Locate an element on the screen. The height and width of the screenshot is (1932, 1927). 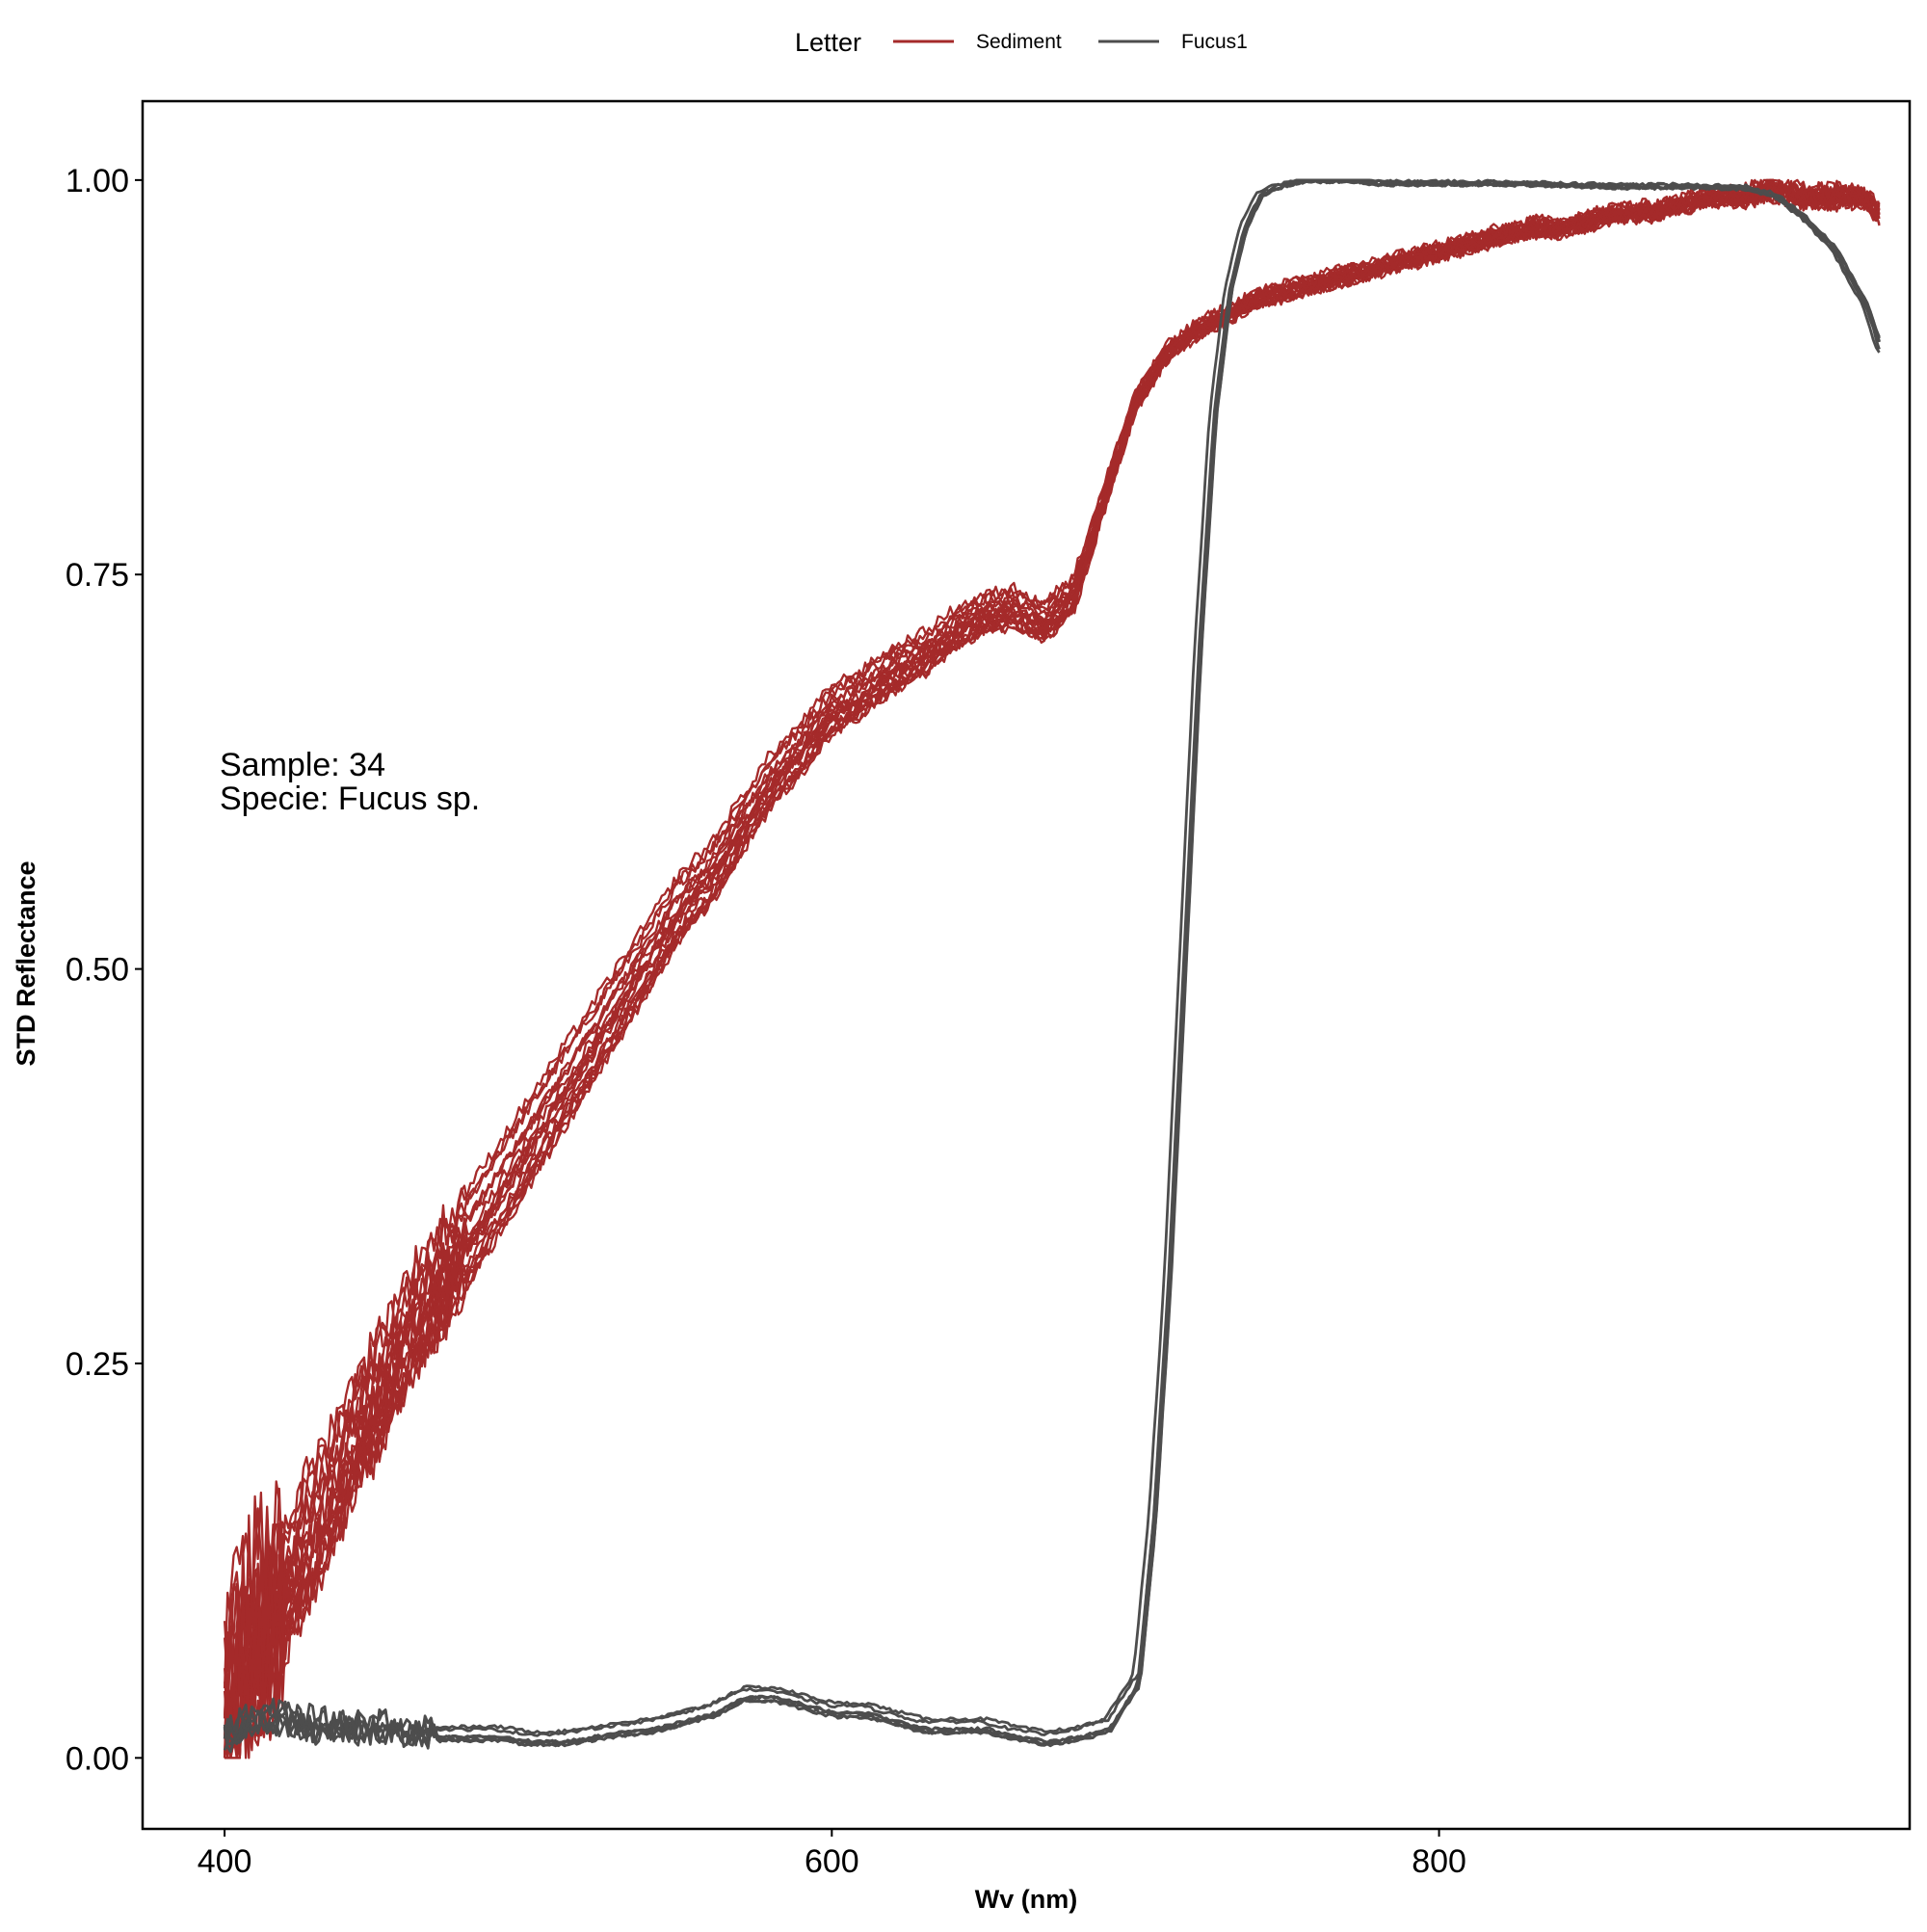
y-tick-label: 0.00 is located at coordinates (97, 1758).